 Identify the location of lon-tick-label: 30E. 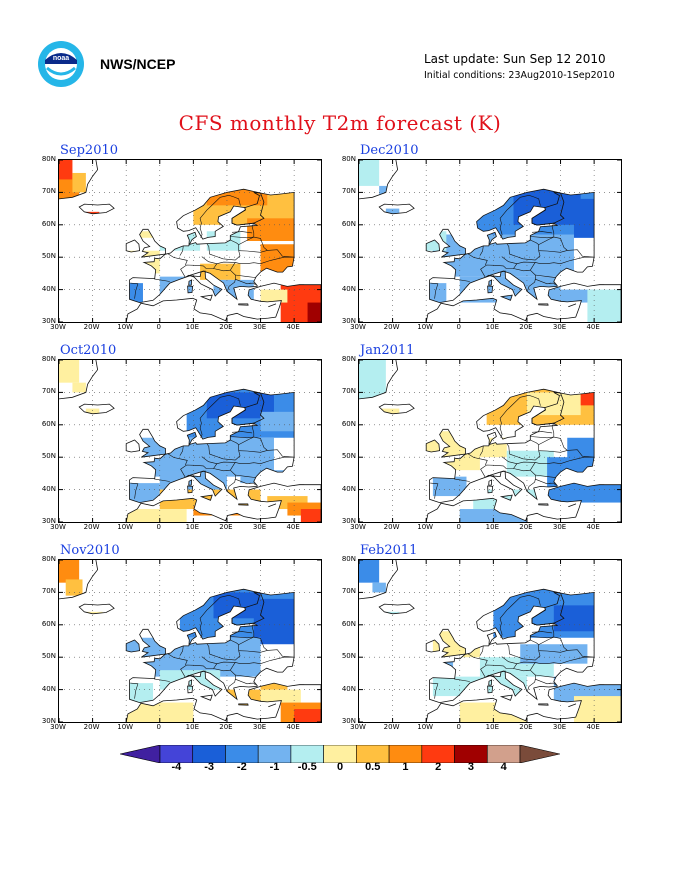
(559, 327).